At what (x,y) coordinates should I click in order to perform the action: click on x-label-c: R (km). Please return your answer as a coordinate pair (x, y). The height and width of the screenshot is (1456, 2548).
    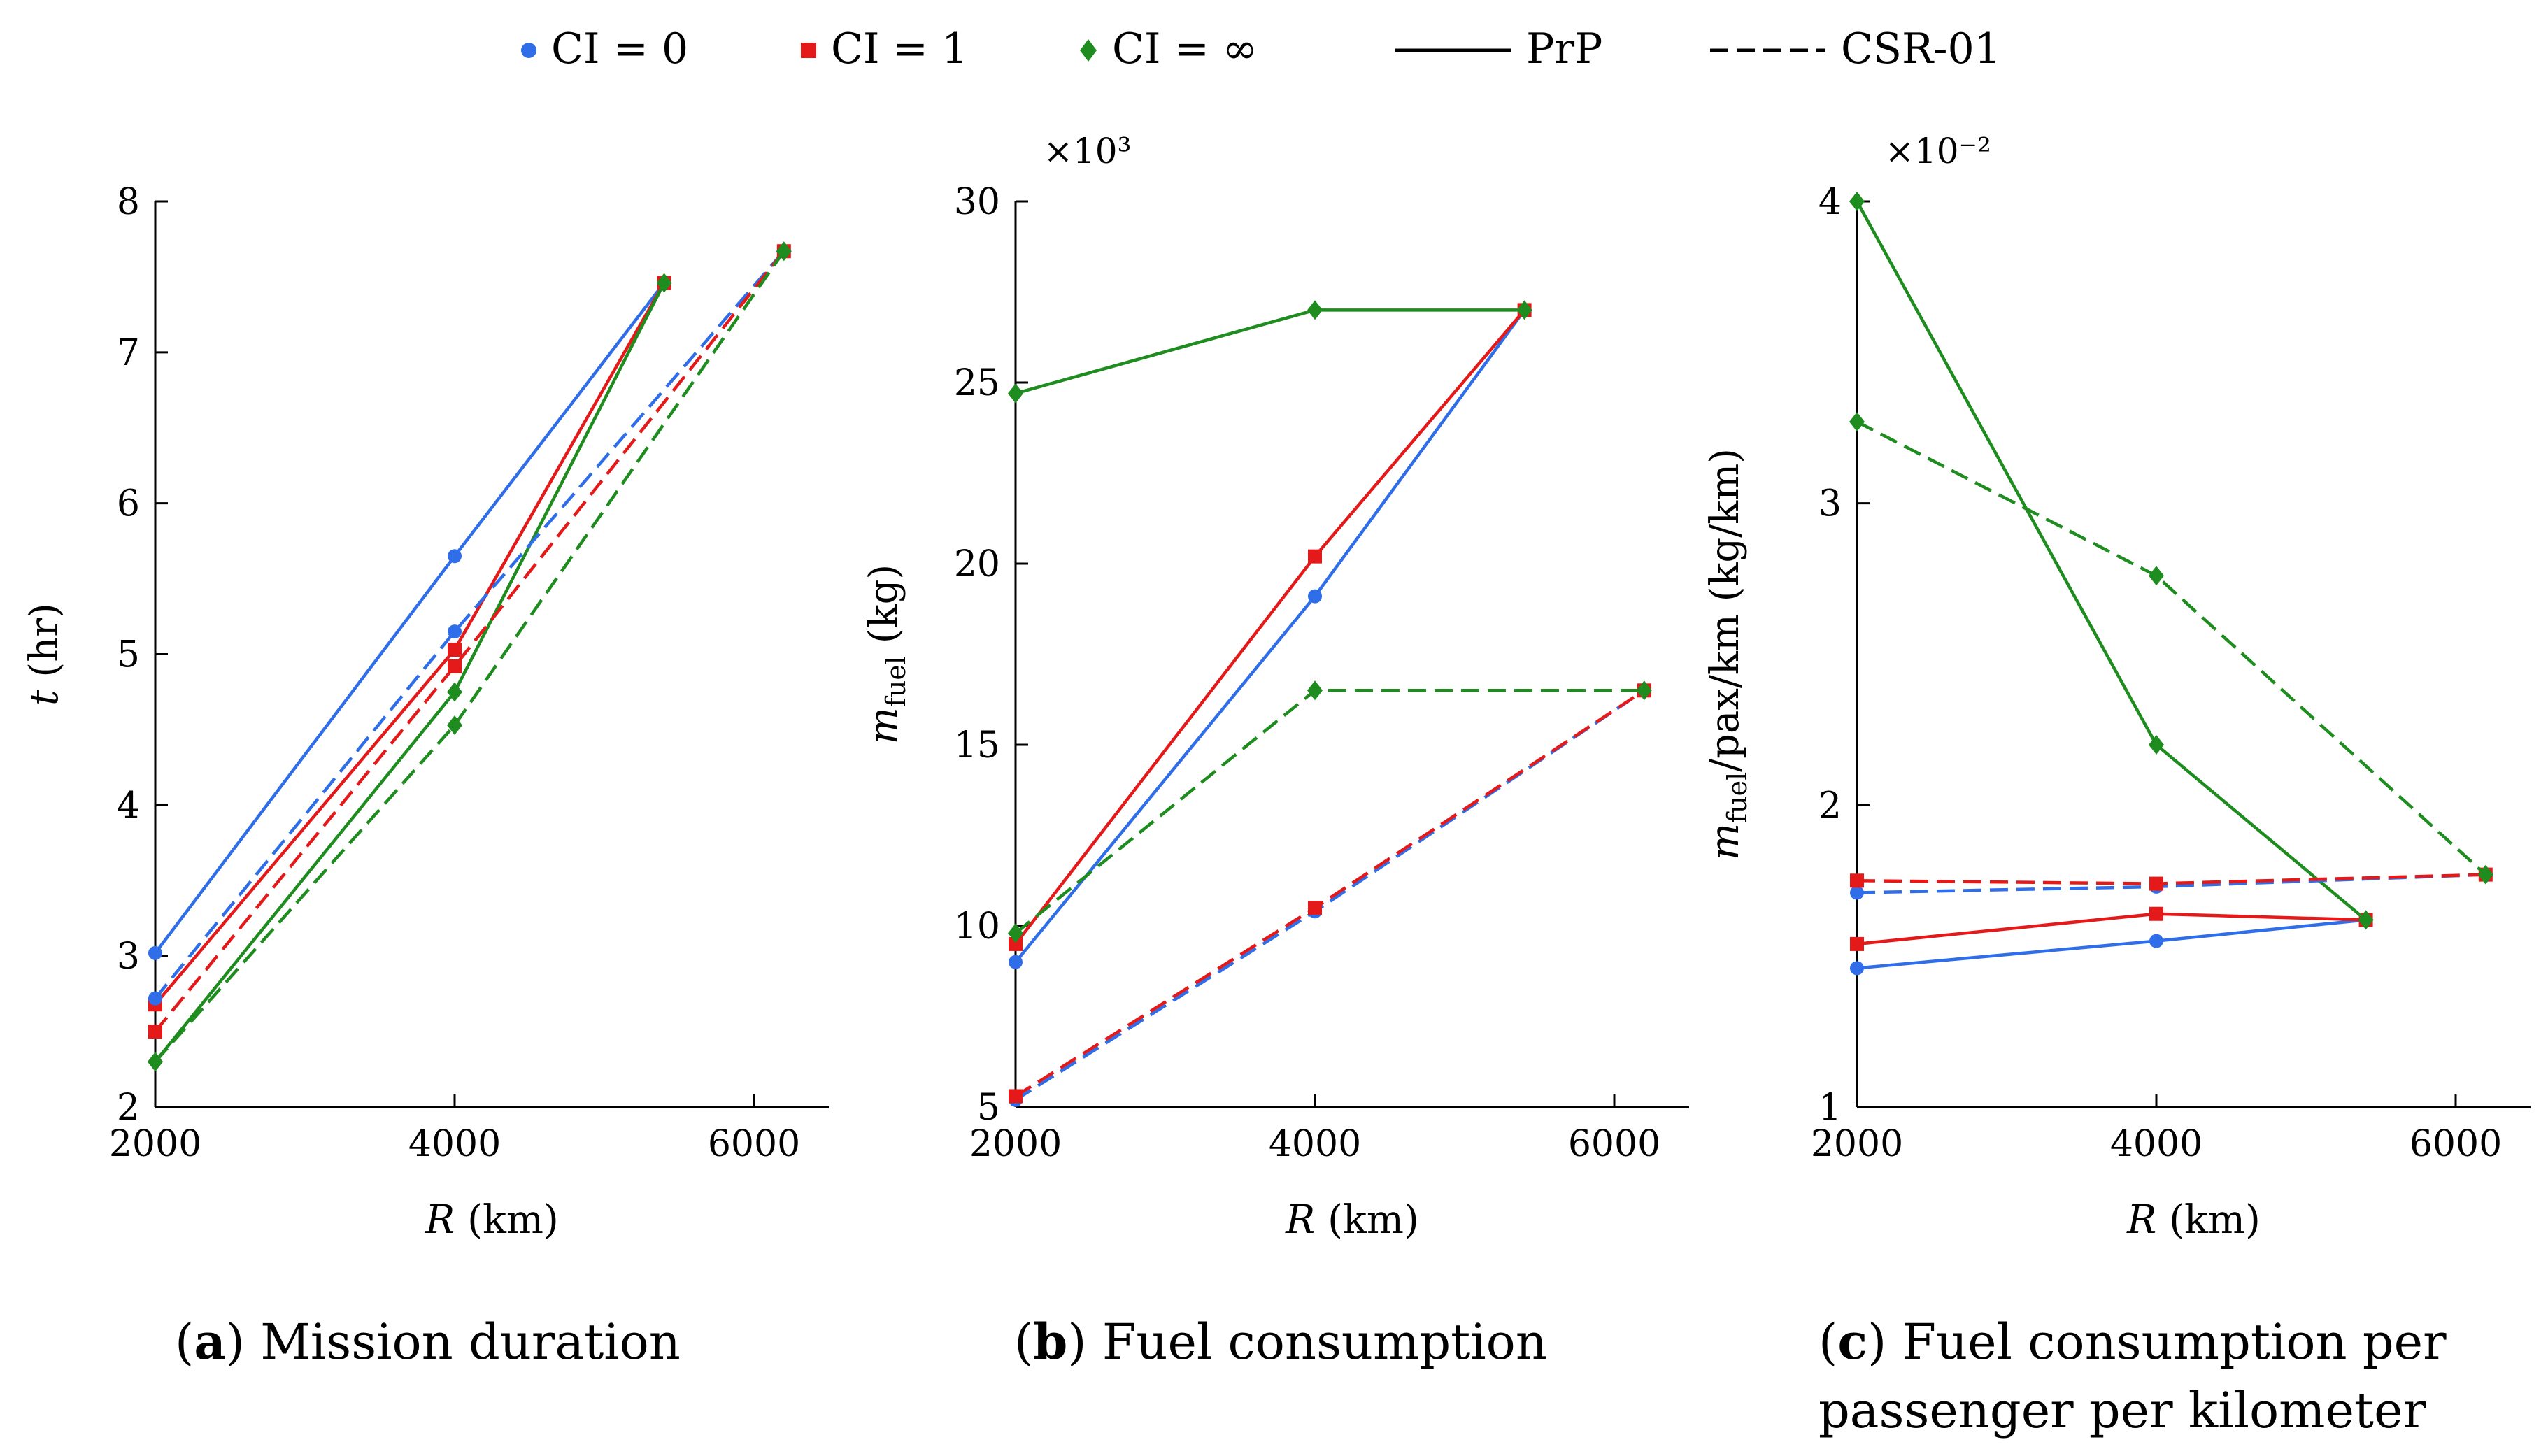
    Looking at the image, I should click on (2193, 1220).